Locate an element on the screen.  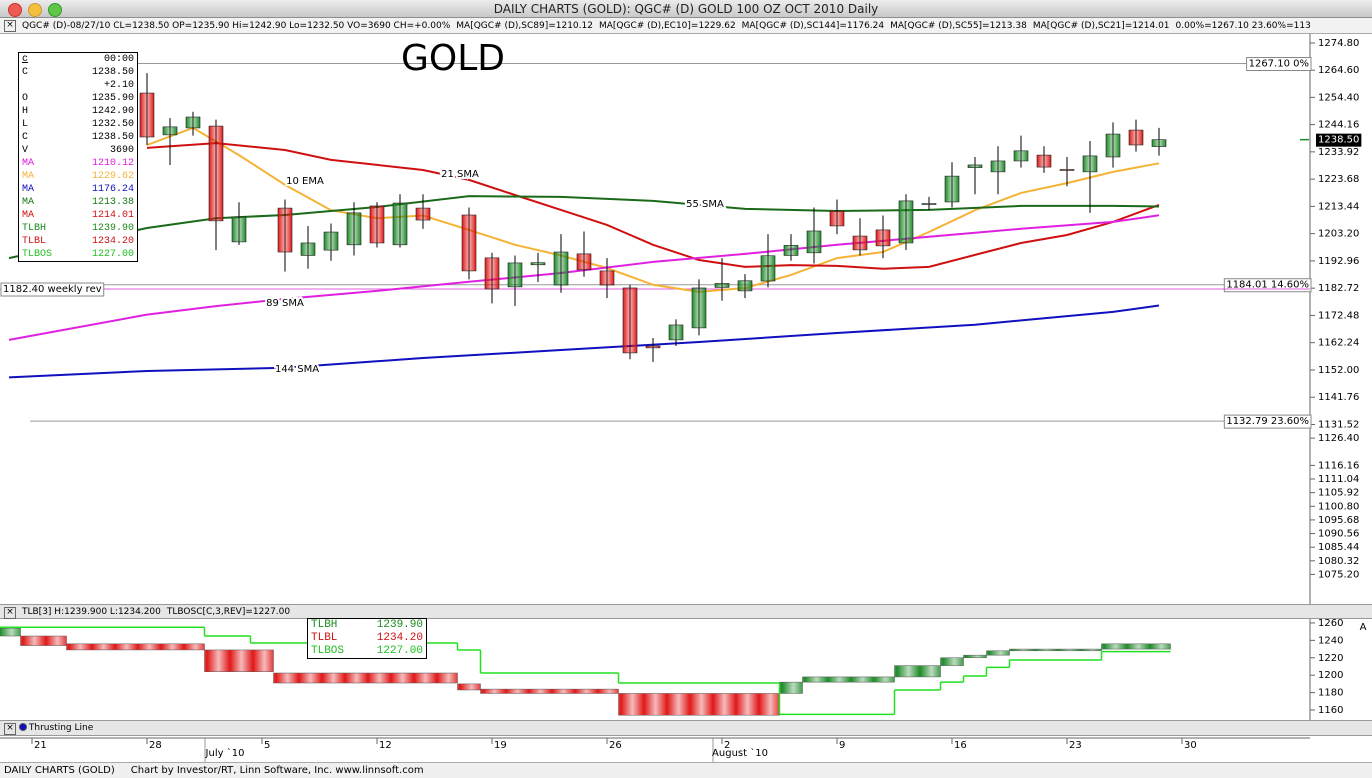
close-button is located at coordinates (15, 10).